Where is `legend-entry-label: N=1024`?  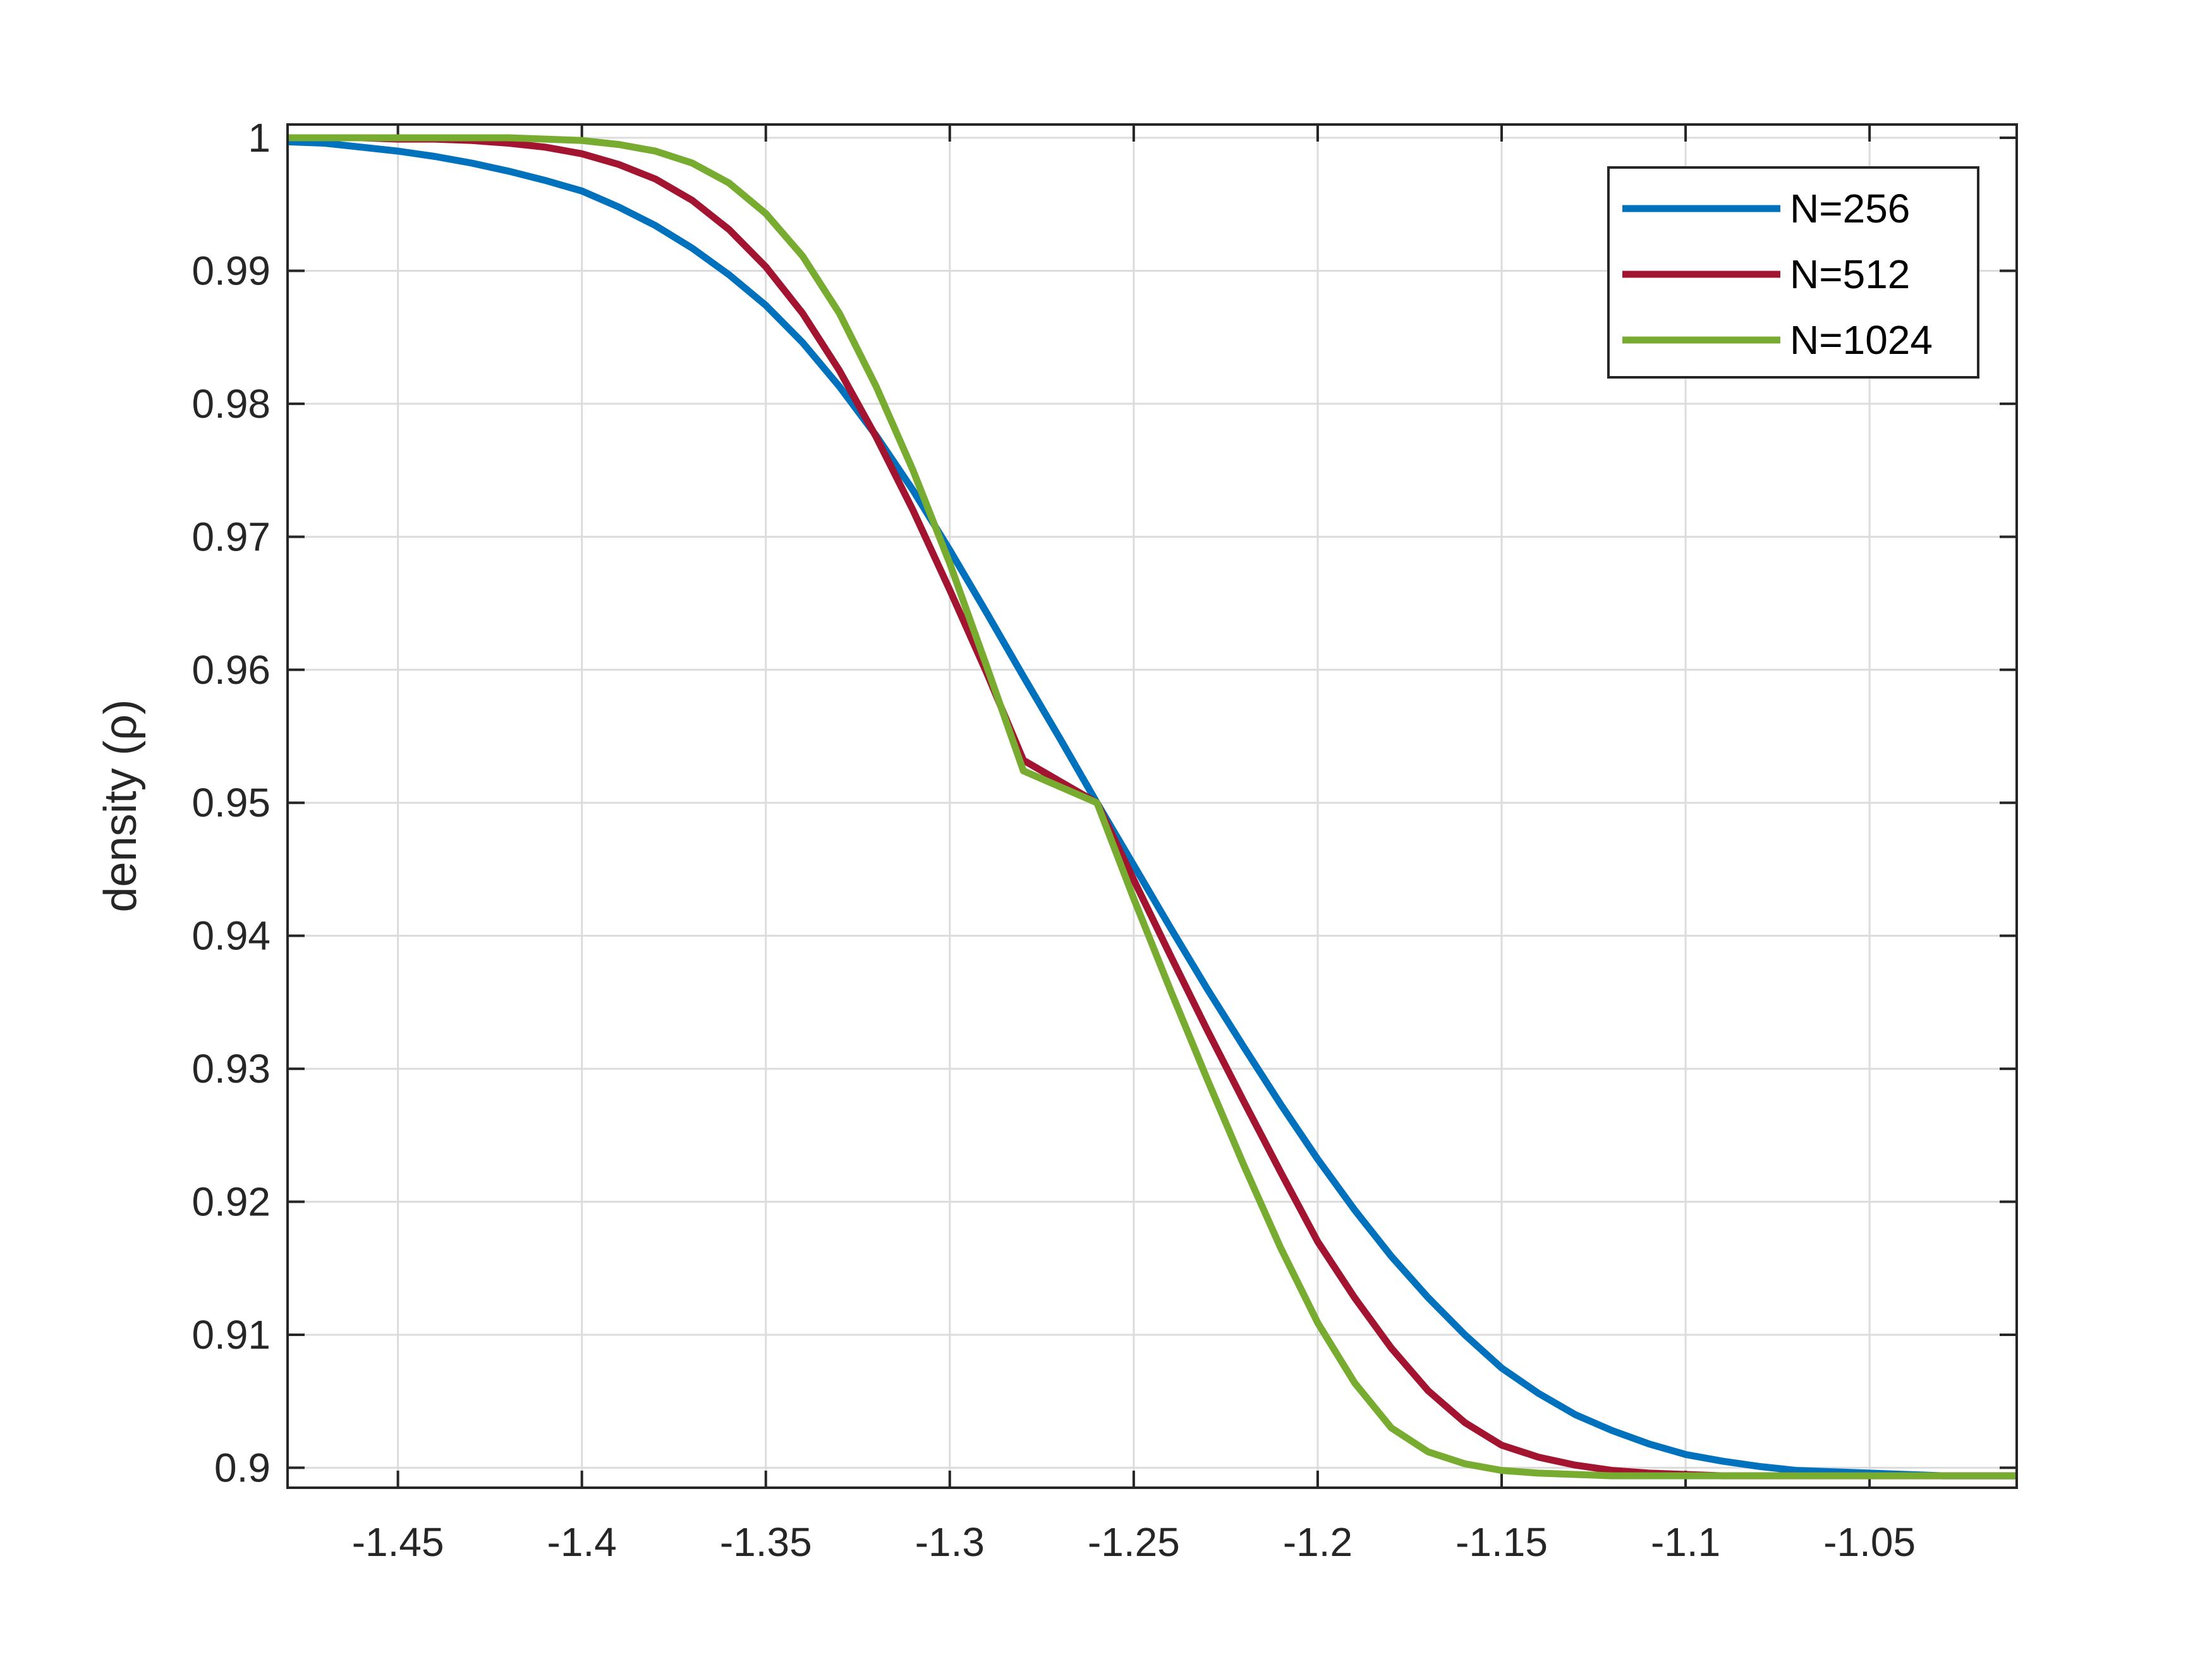 legend-entry-label: N=1024 is located at coordinates (1862, 340).